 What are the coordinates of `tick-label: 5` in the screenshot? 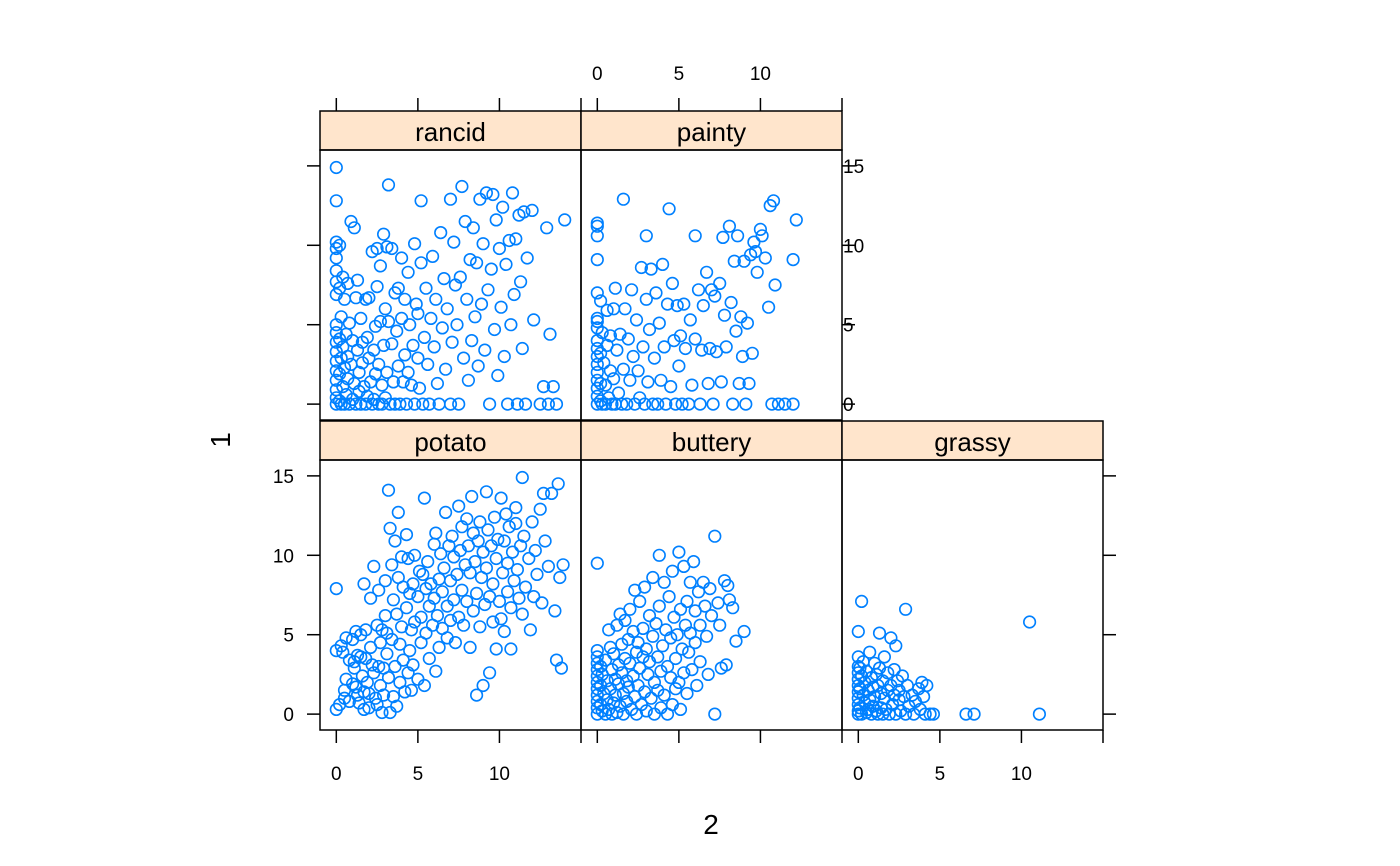 It's located at (418, 774).